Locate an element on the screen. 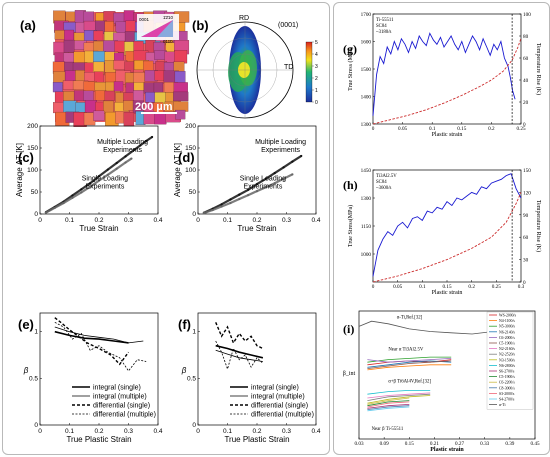 This screenshot has height=457, width=550. legend-label: N3-1500/s is located at coordinates (507, 360).